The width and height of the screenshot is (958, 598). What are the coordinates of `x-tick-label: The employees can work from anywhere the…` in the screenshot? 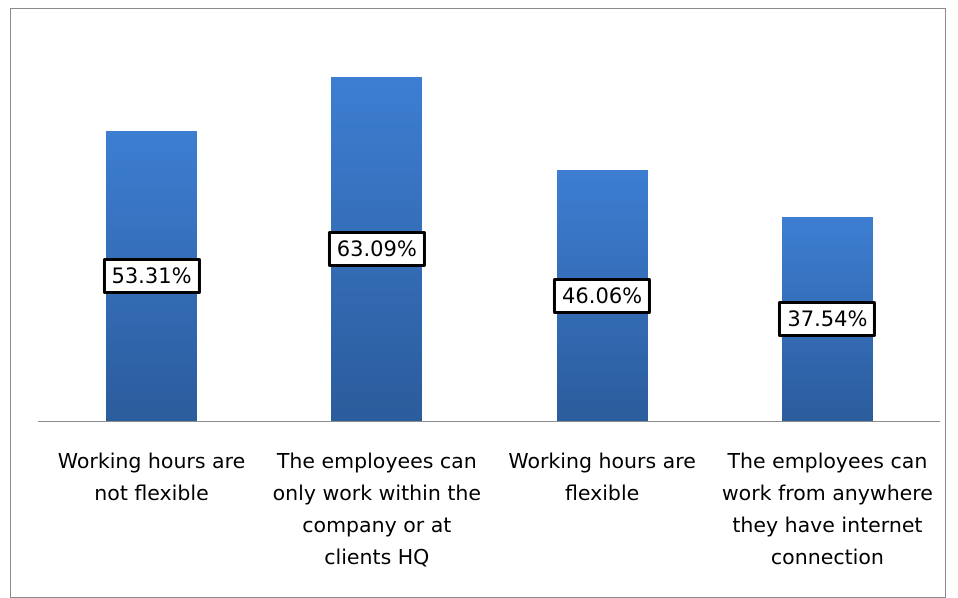 It's located at (827, 509).